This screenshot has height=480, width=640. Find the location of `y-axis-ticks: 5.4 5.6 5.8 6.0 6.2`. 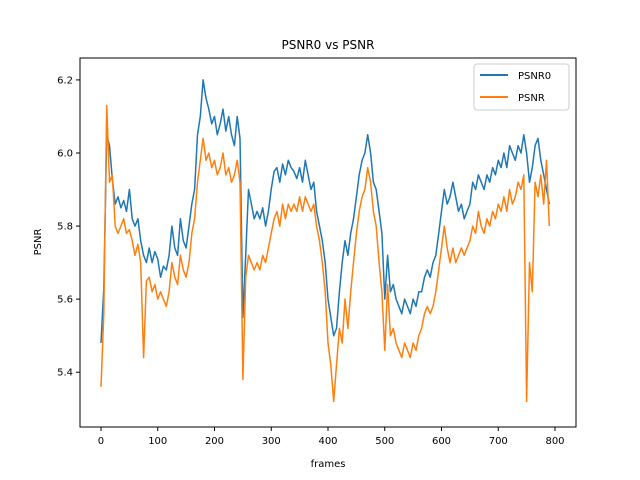

y-axis-ticks: 5.4 5.6 5.8 6.0 6.2 is located at coordinates (68, 227).